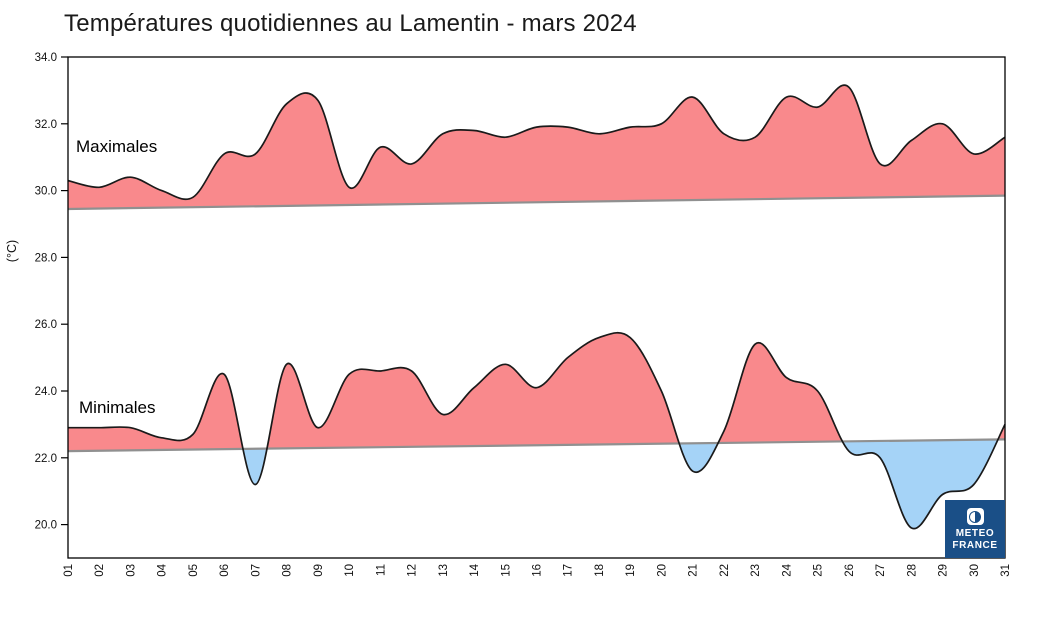  I want to click on logo-text-france: FRANCE, so click(975, 545).